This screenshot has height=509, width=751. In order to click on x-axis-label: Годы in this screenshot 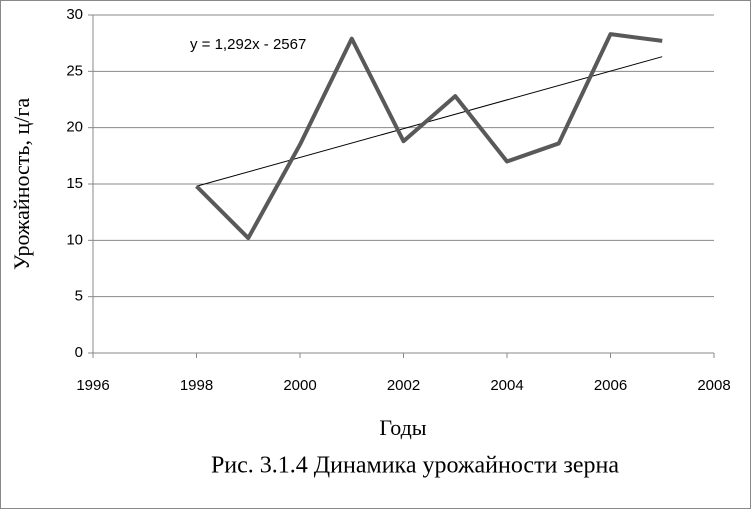, I will do `click(402, 427)`.